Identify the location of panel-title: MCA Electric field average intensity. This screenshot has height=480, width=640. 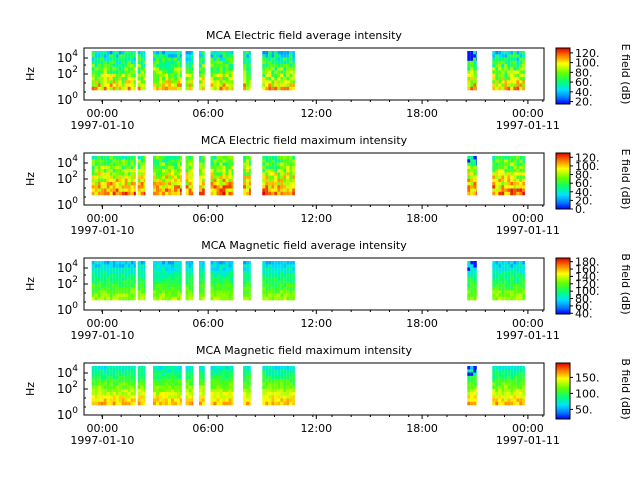
(304, 35).